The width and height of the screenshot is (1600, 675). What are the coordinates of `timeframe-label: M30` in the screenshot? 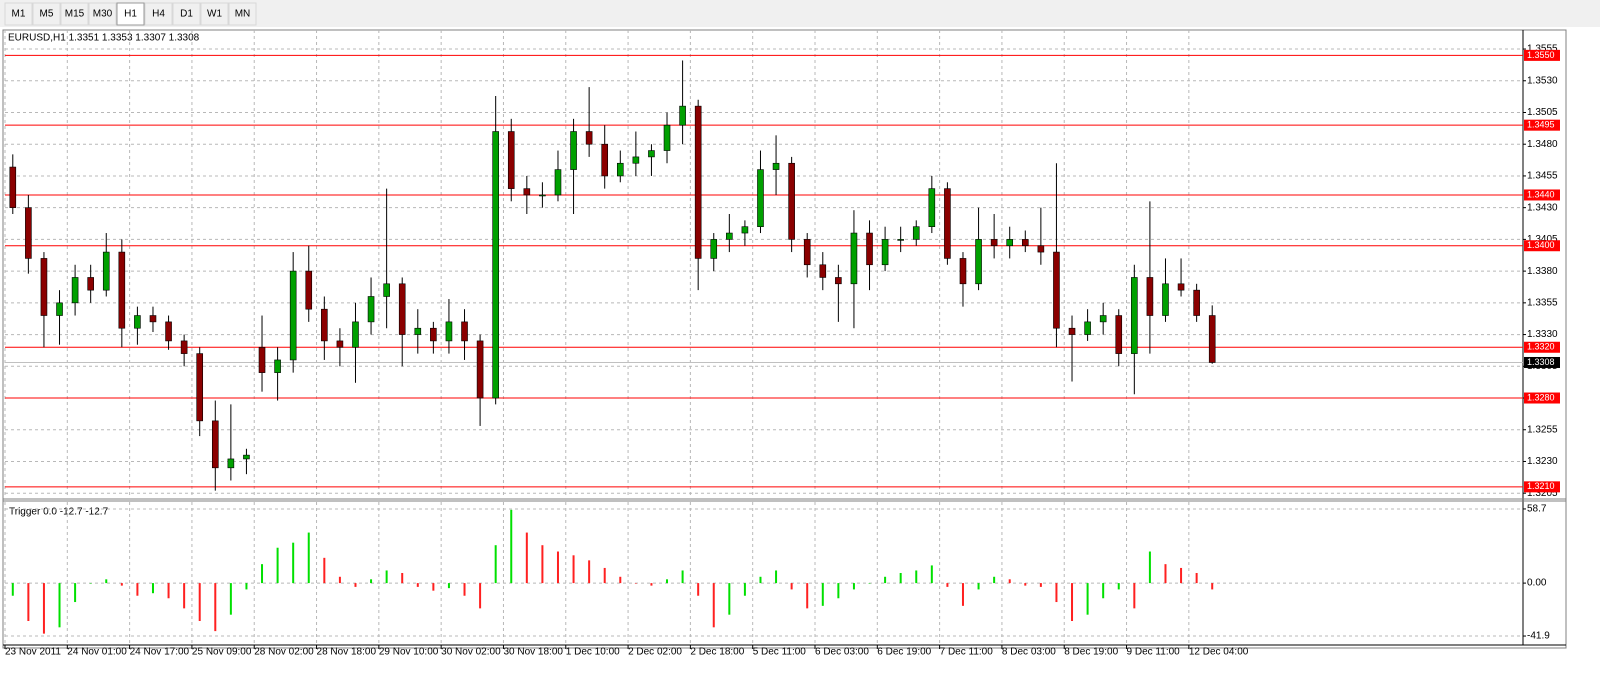 It's located at (103, 14).